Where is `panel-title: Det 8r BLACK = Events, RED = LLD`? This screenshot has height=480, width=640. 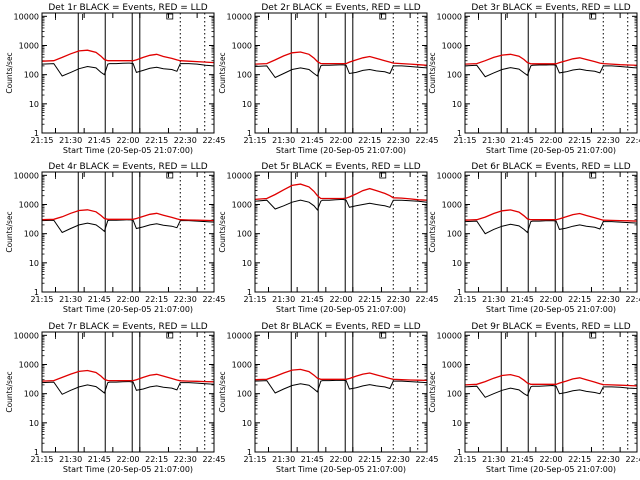
panel-title: Det 8r BLACK = Events, RED = LLD is located at coordinates (340, 327).